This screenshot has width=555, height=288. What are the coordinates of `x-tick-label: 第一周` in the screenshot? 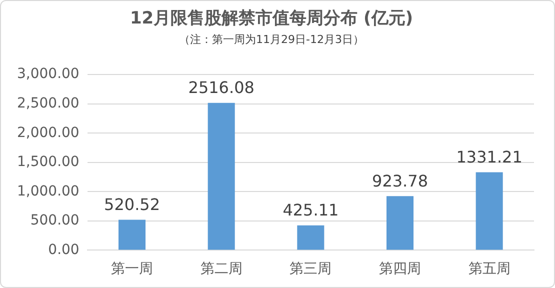 It's located at (132, 269).